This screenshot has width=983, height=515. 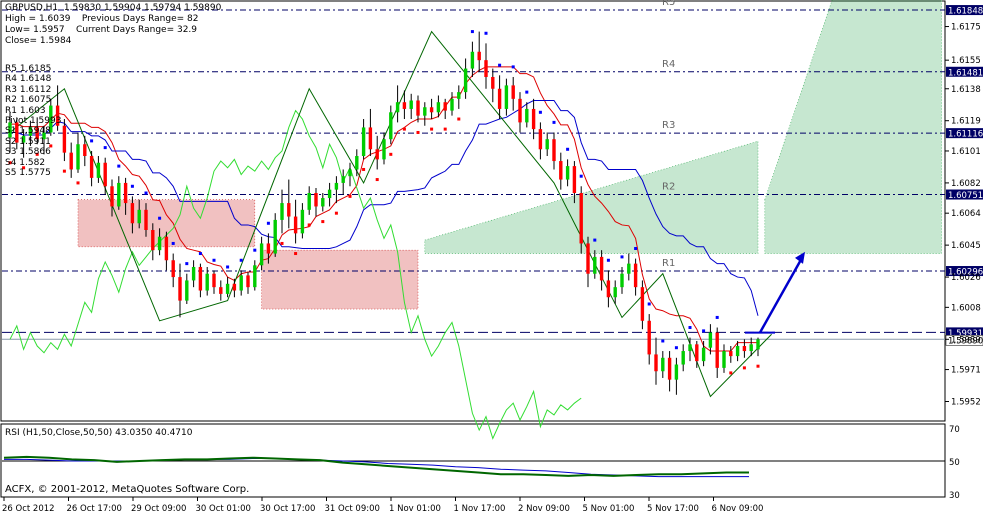 I want to click on time-tick-label: 1 Nov 01:00, so click(x=415, y=509).